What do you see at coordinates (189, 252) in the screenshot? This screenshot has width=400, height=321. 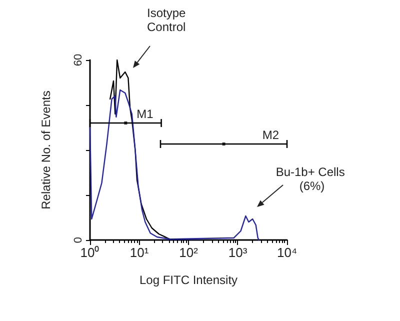 I see `x-tick-label: 10²` at bounding box center [189, 252].